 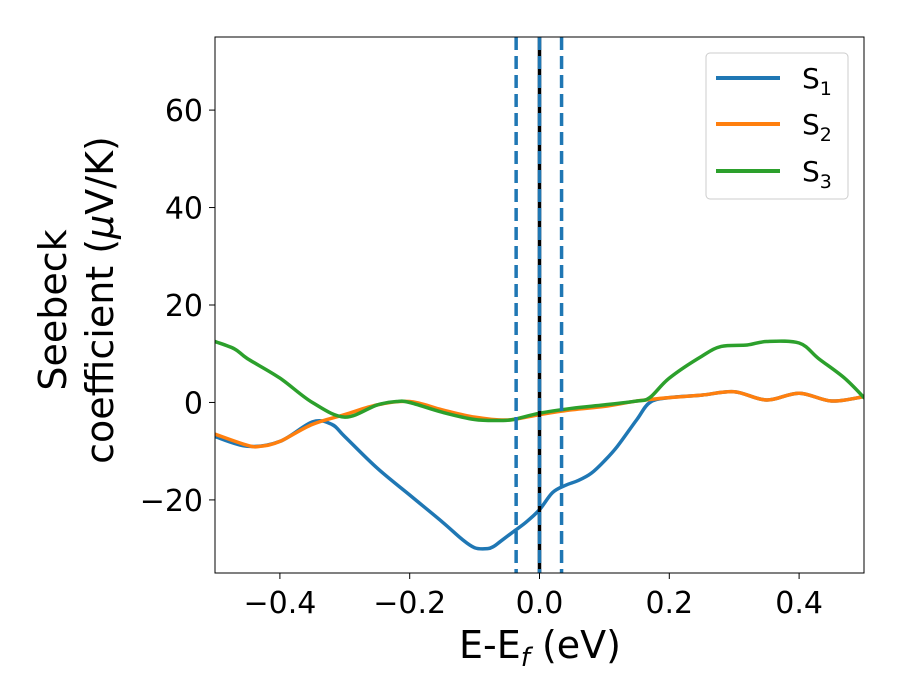 I want to click on y-tick-label: −20, so click(x=171, y=501).